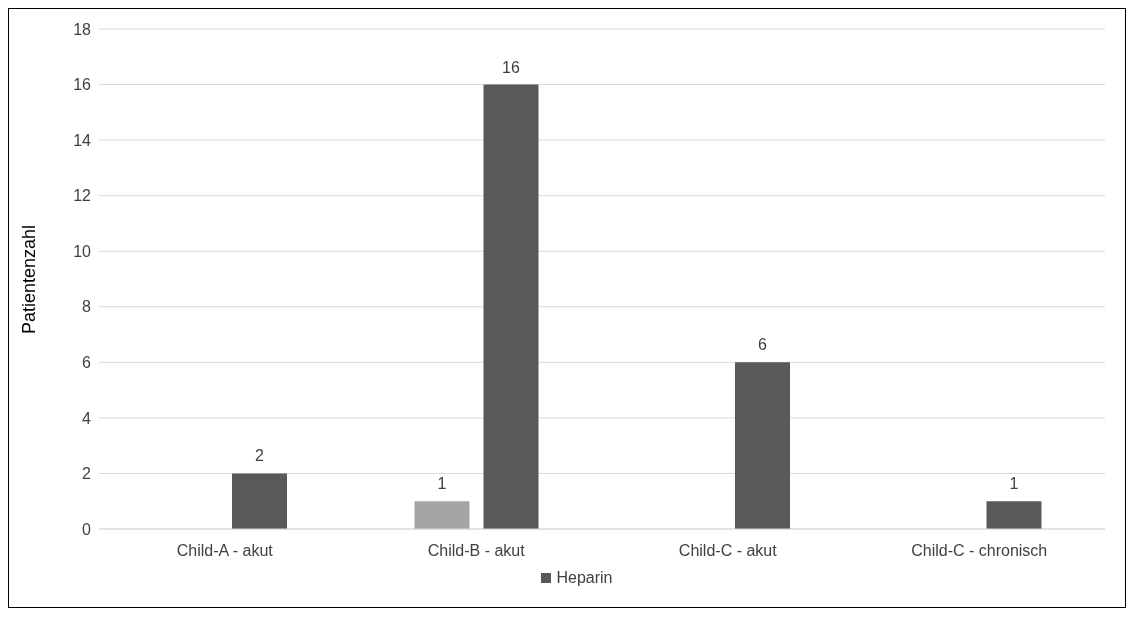  I want to click on y-tick-label: 18, so click(82, 29).